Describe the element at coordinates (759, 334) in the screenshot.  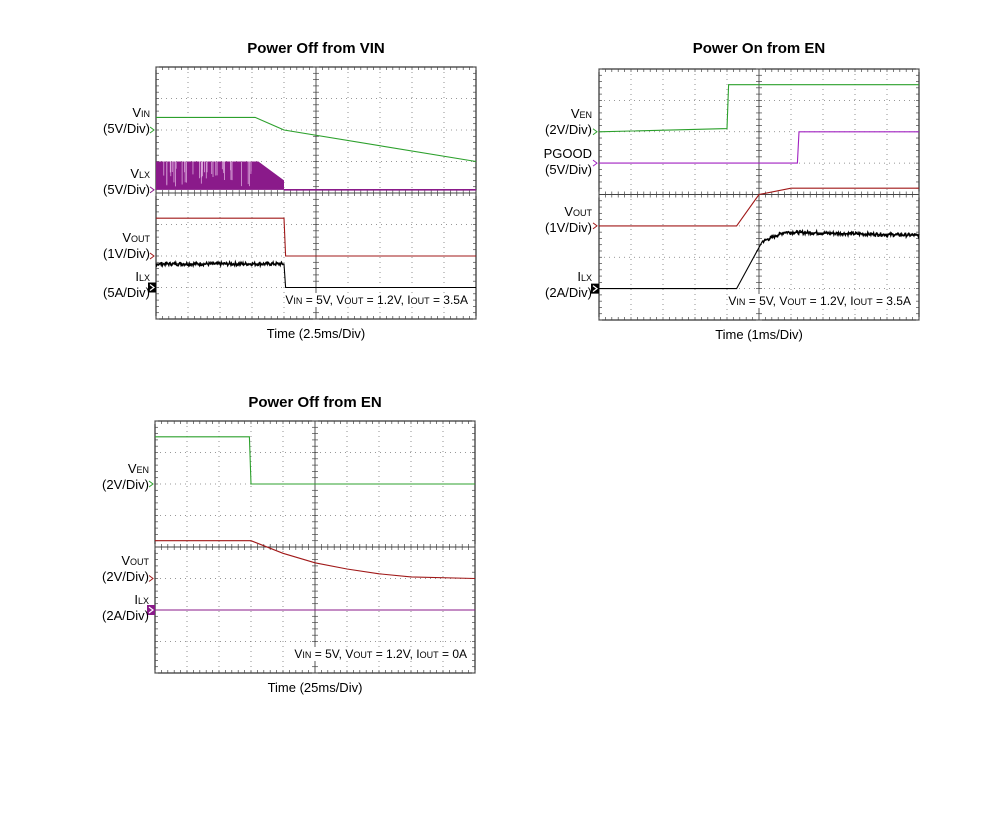
I see `x-axis-label: Time (1ms/Div)` at that location.